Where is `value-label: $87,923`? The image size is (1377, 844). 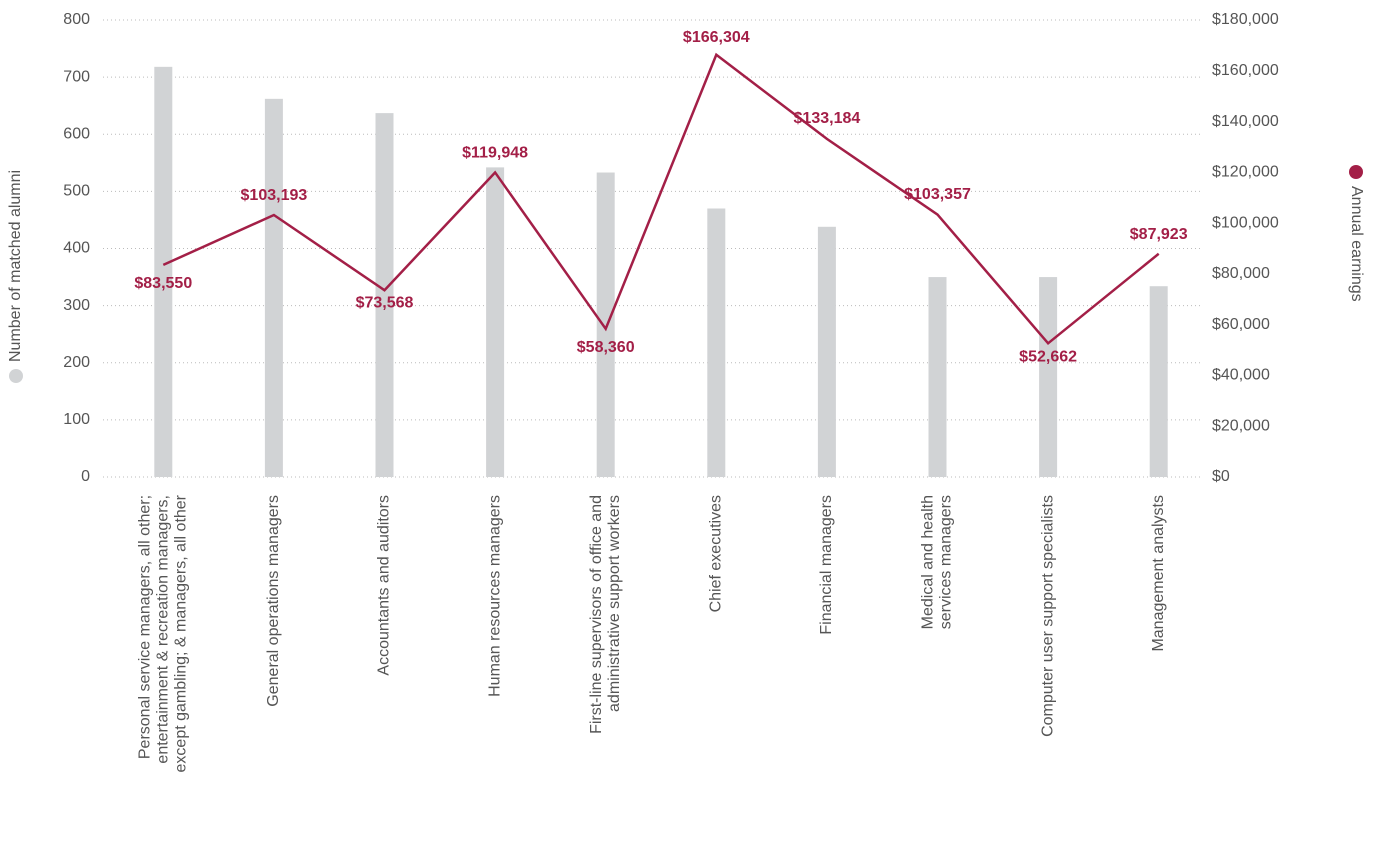
value-label: $87,923 is located at coordinates (1159, 234).